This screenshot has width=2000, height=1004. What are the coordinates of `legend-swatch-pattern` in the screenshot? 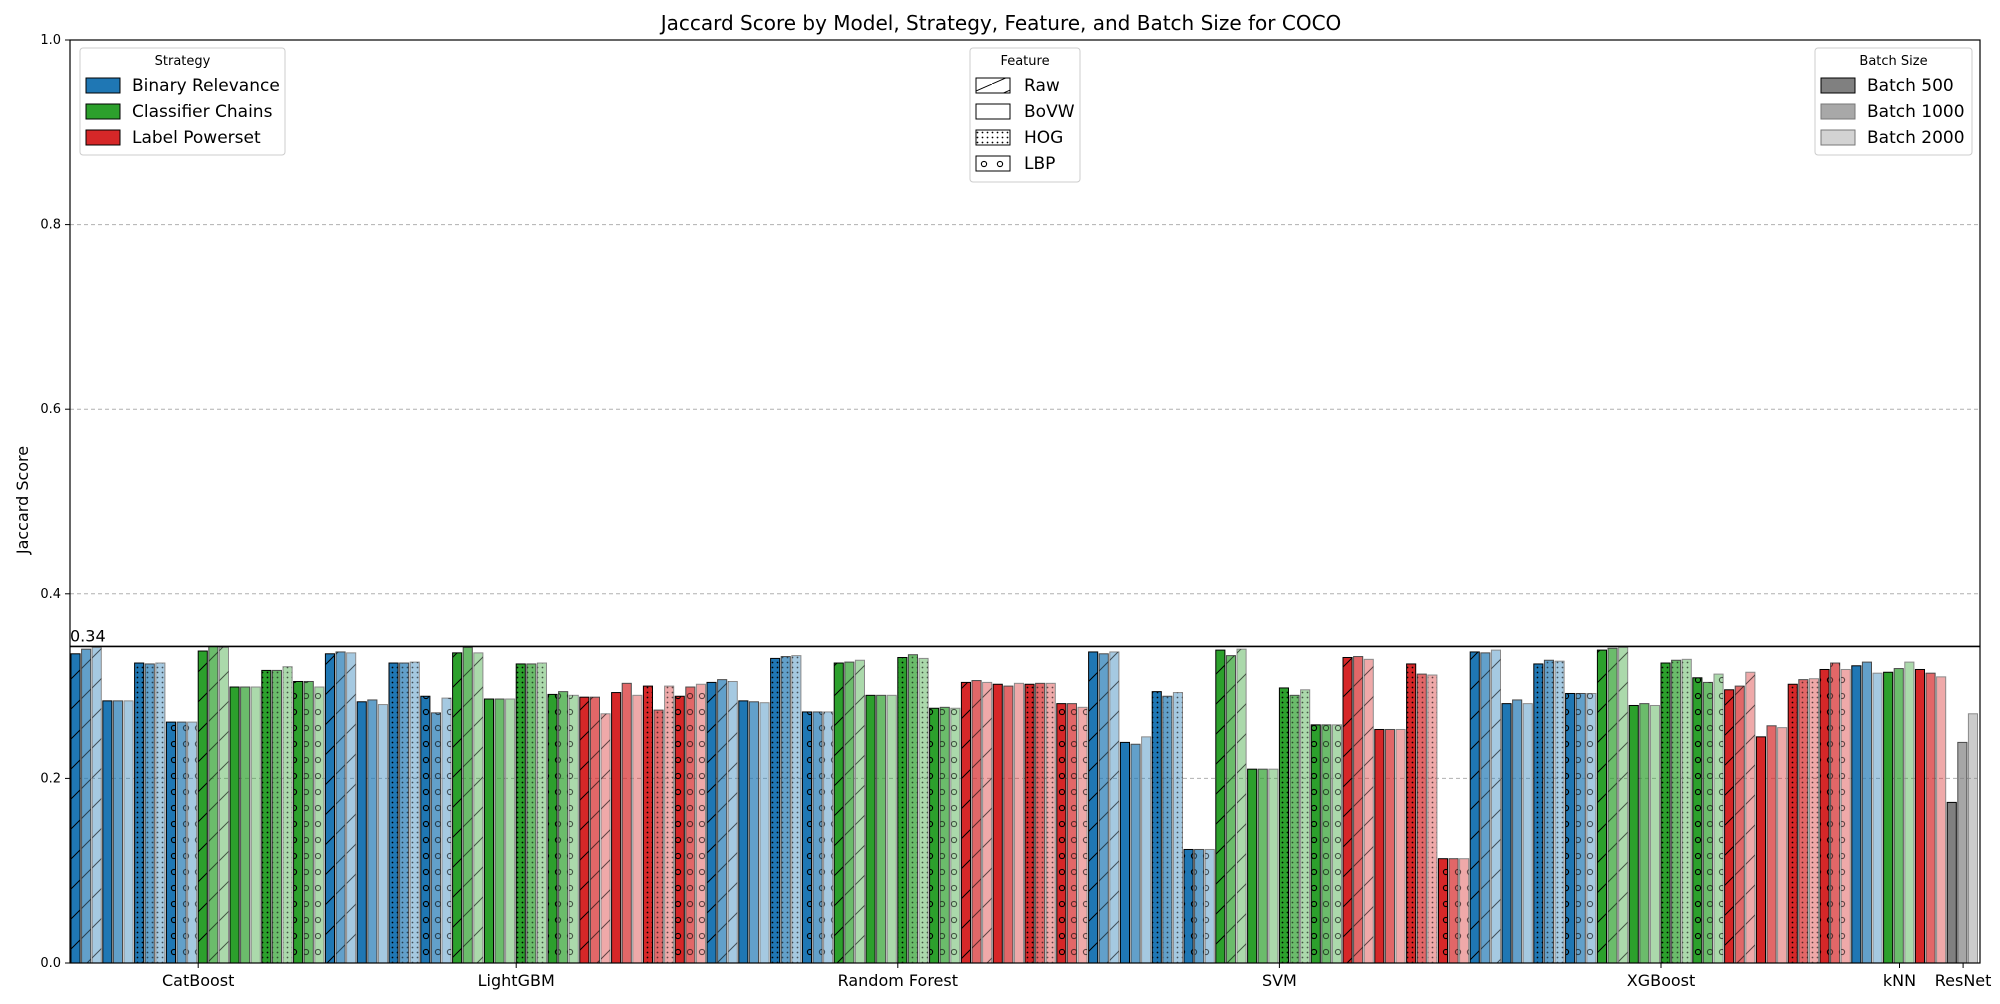 It's located at (993, 137).